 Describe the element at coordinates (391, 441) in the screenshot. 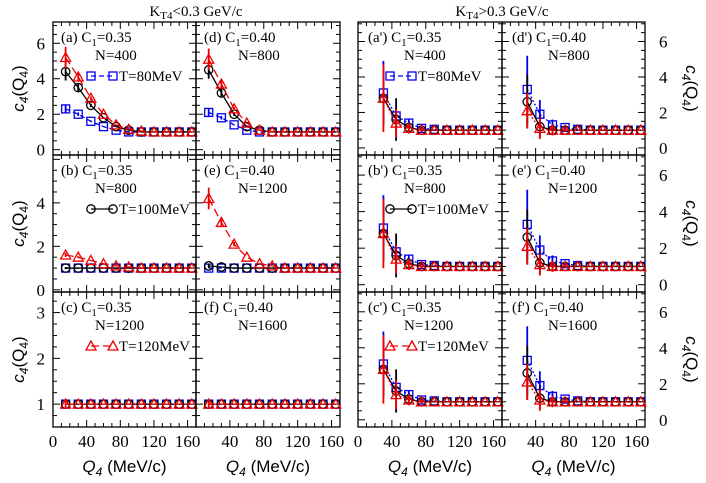

I see `x-tick-label: 40` at that location.